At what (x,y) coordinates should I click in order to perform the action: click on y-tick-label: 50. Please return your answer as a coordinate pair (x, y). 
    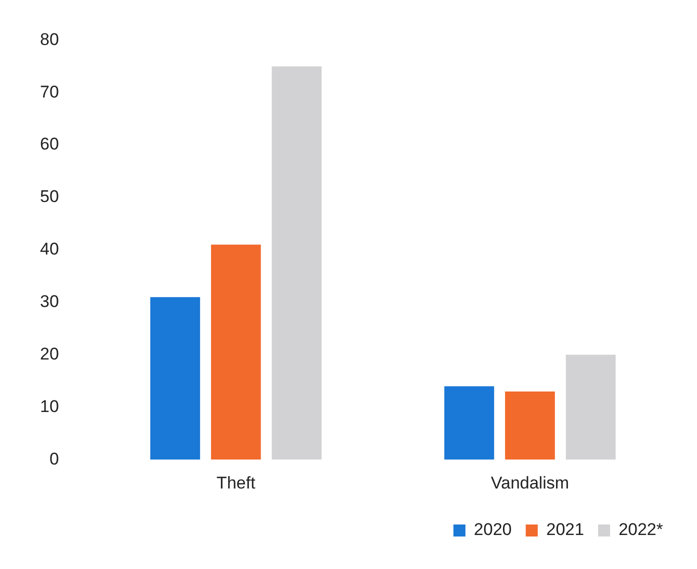
    Looking at the image, I should click on (49, 196).